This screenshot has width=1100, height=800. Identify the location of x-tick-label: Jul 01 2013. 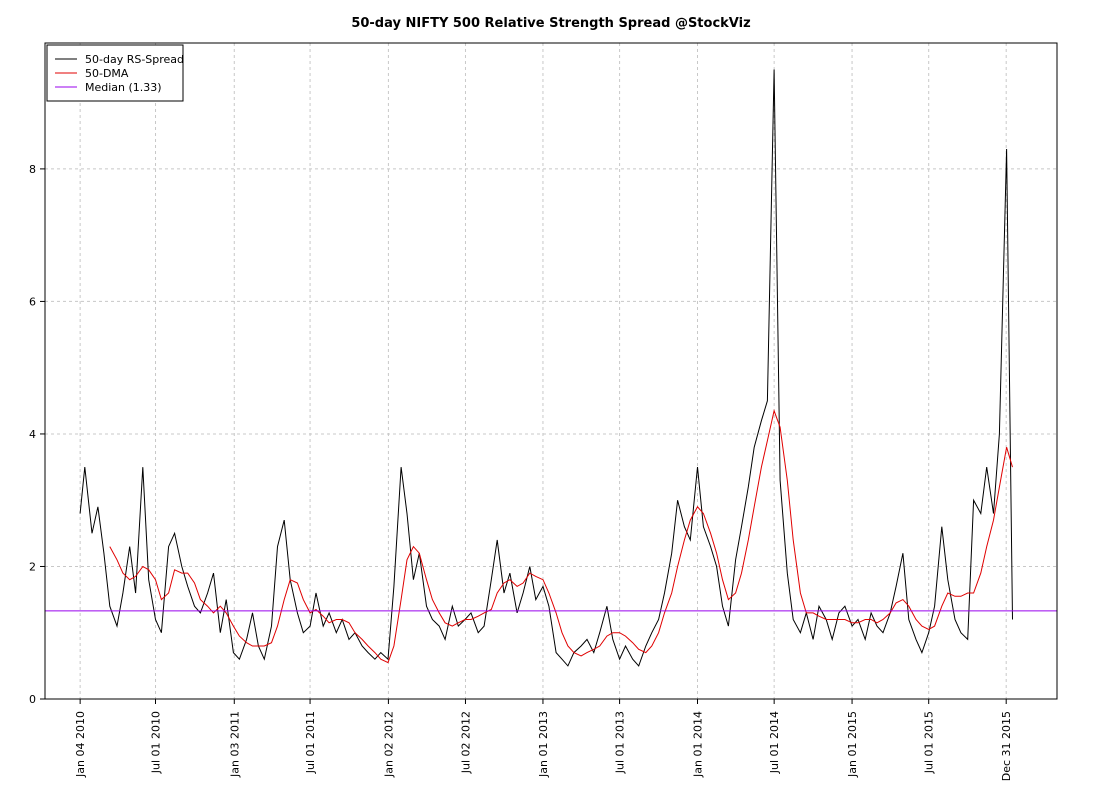
(620, 742).